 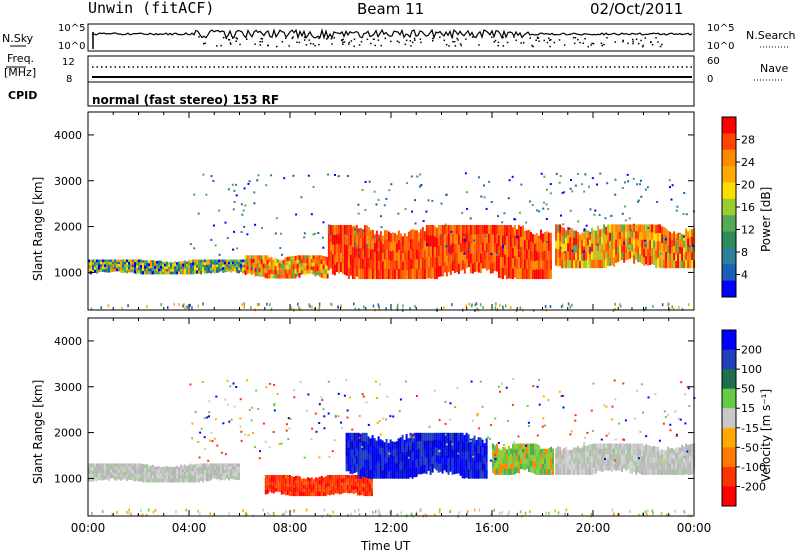 I want to click on time-axis-tick-label: 16:00, so click(x=492, y=528).